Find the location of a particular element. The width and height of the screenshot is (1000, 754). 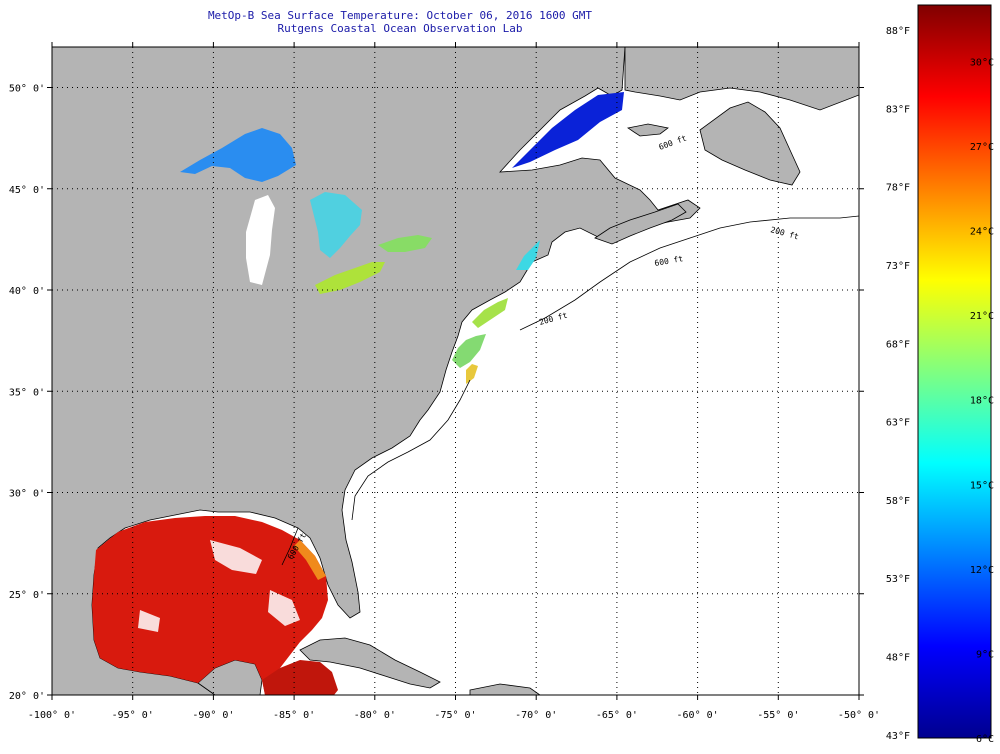

sst-chesapeake-shelf is located at coordinates (472, 374).